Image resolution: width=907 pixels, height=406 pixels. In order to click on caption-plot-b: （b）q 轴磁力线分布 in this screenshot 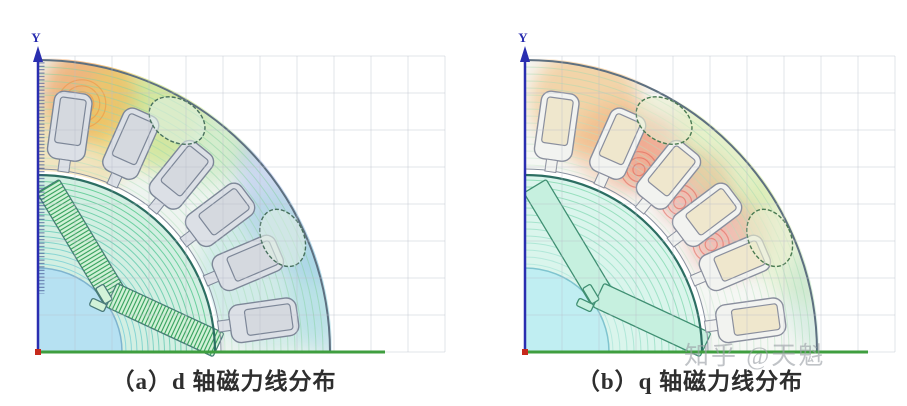, I will do `click(690, 381)`.